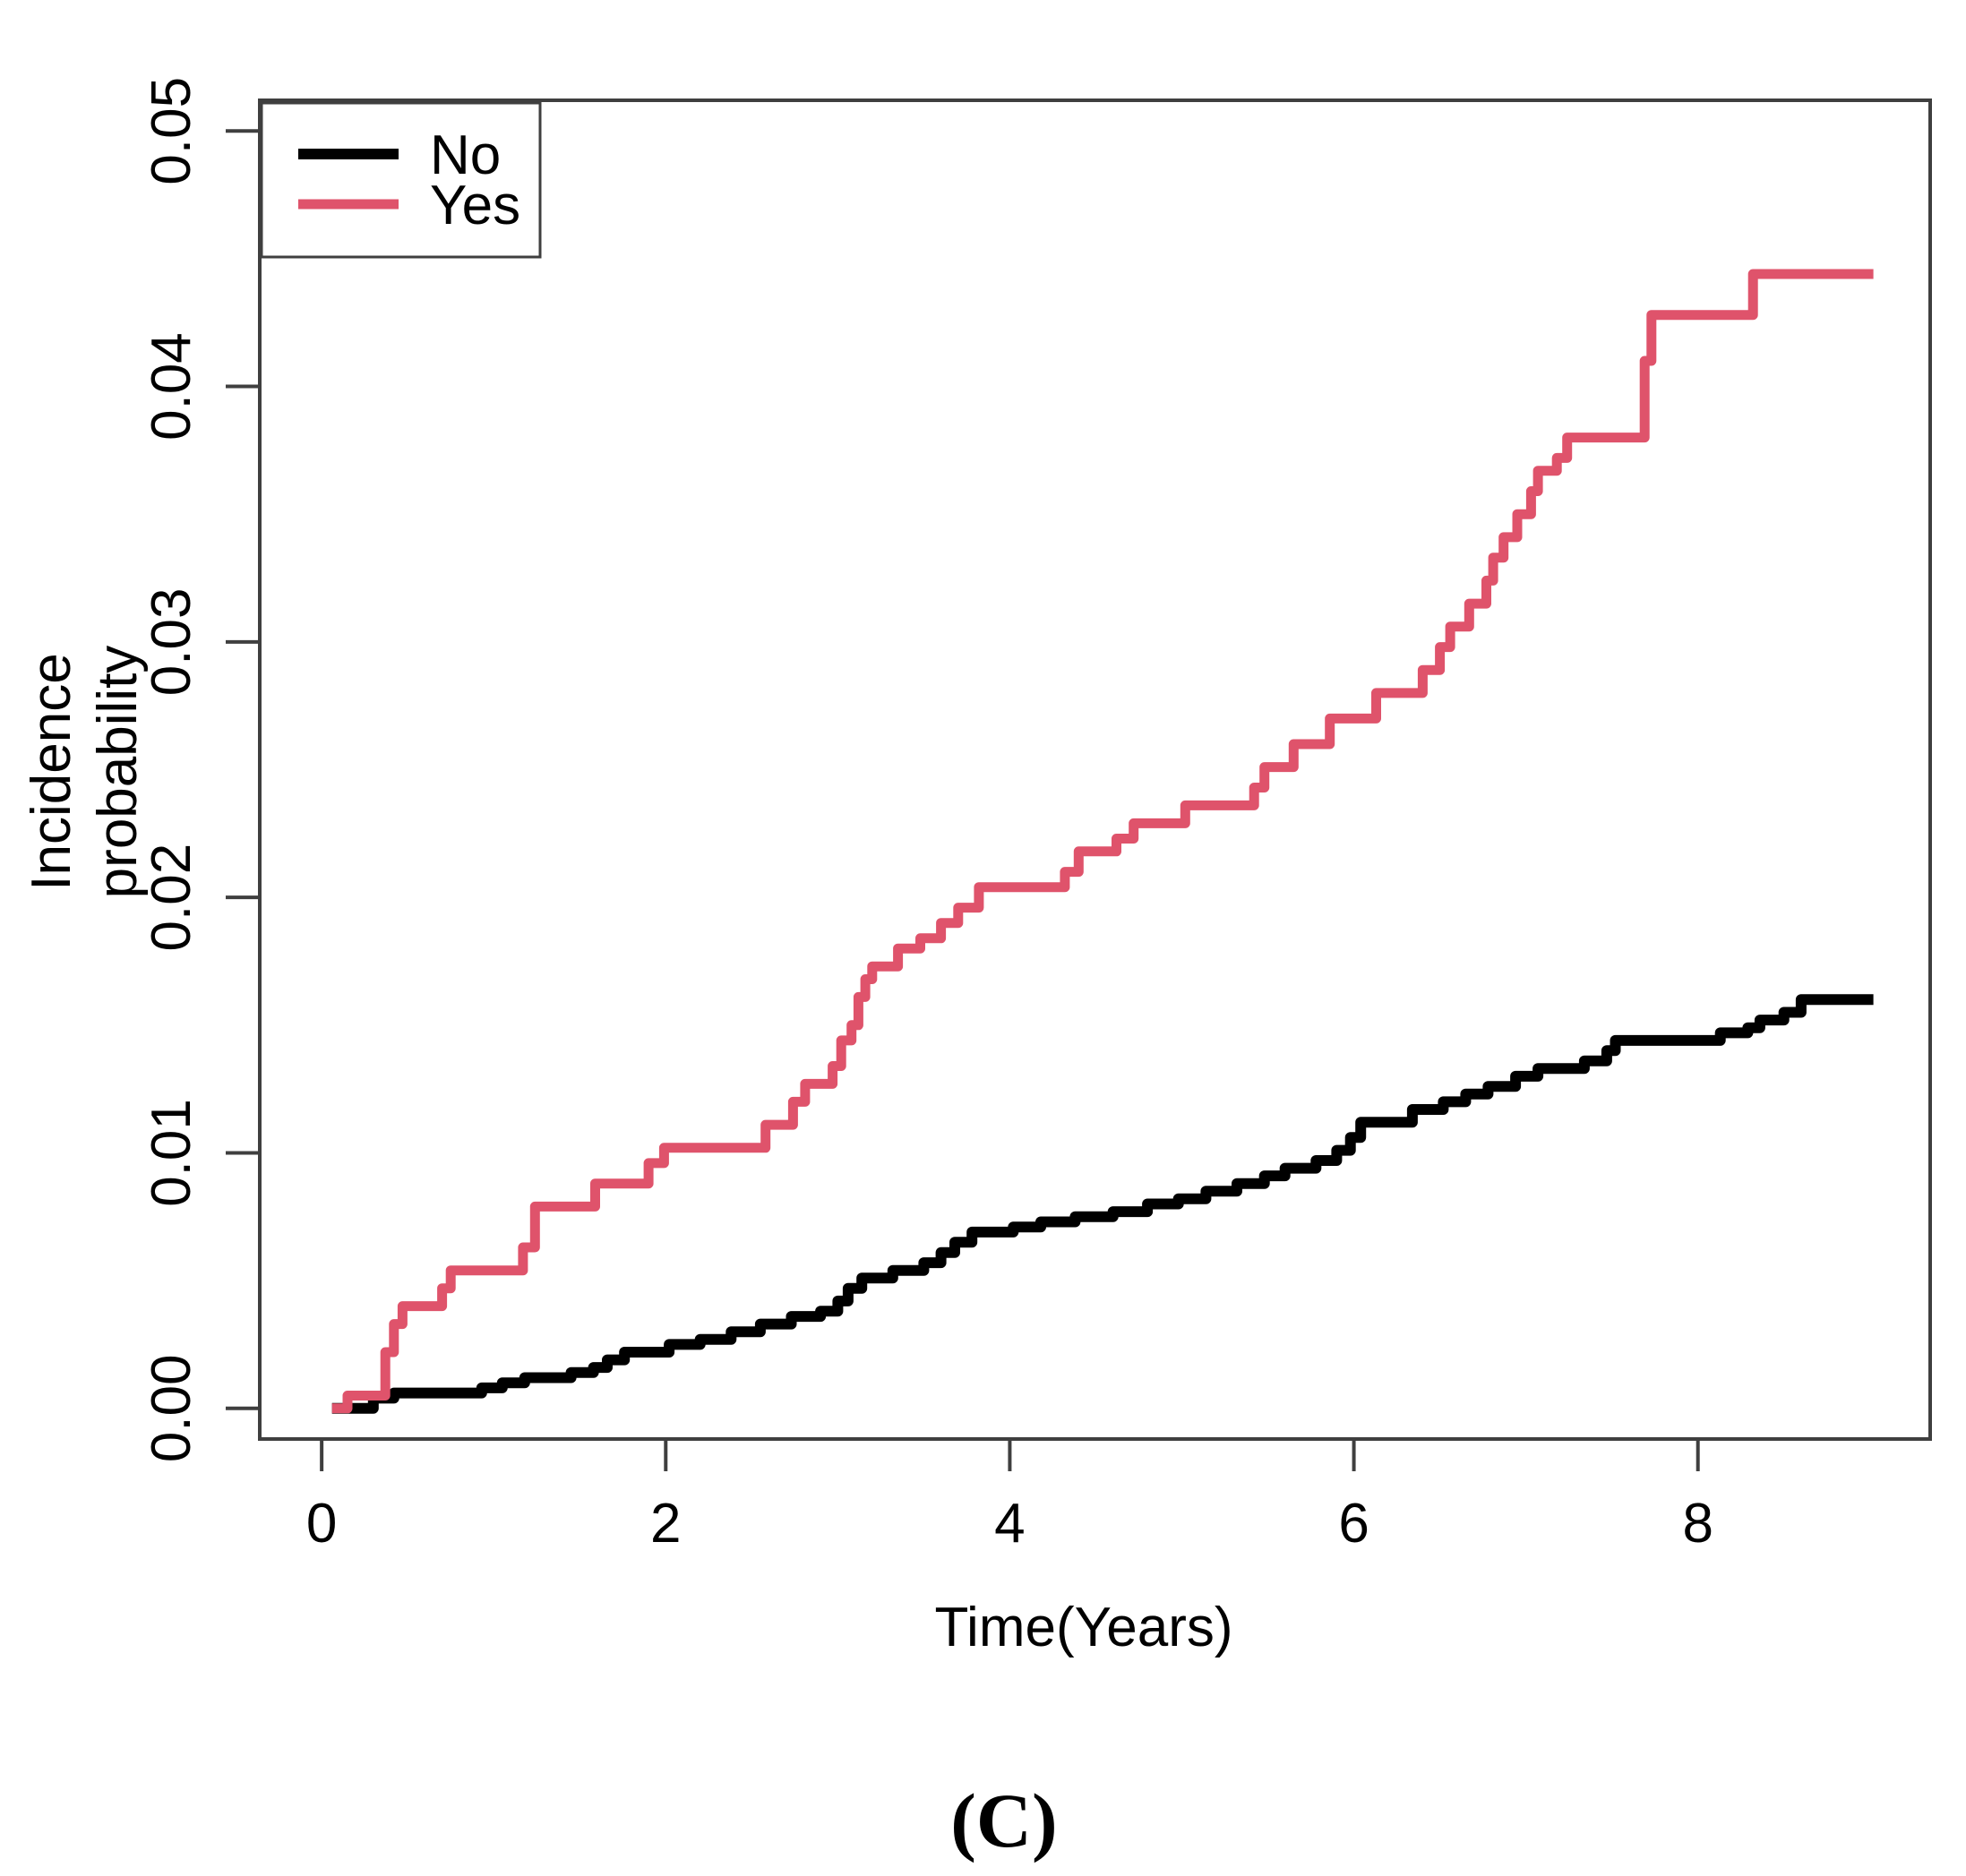  I want to click on figure-caption: (C), so click(1004, 1820).